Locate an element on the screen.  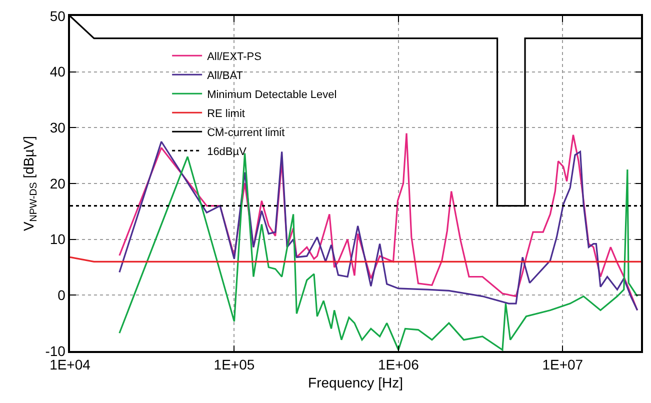
y-tick-label: 30 is located at coordinates (58, 128).